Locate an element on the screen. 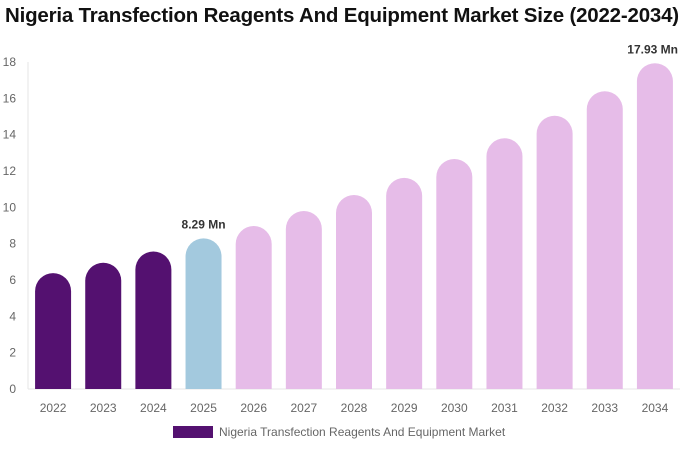  x-tick-label: 2032 is located at coordinates (554, 408).